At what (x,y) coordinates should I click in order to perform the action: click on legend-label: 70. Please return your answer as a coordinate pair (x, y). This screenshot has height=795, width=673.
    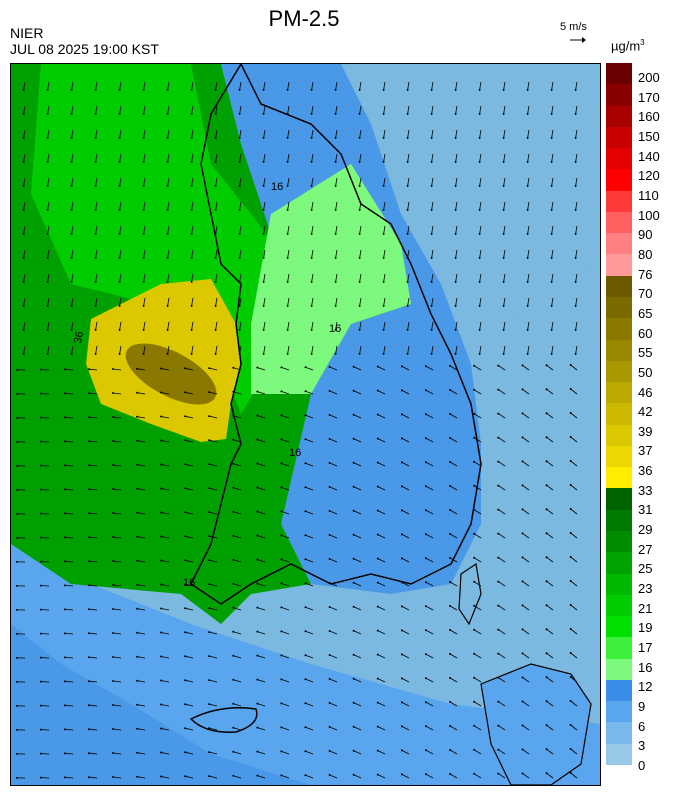
    Looking at the image, I should click on (645, 294).